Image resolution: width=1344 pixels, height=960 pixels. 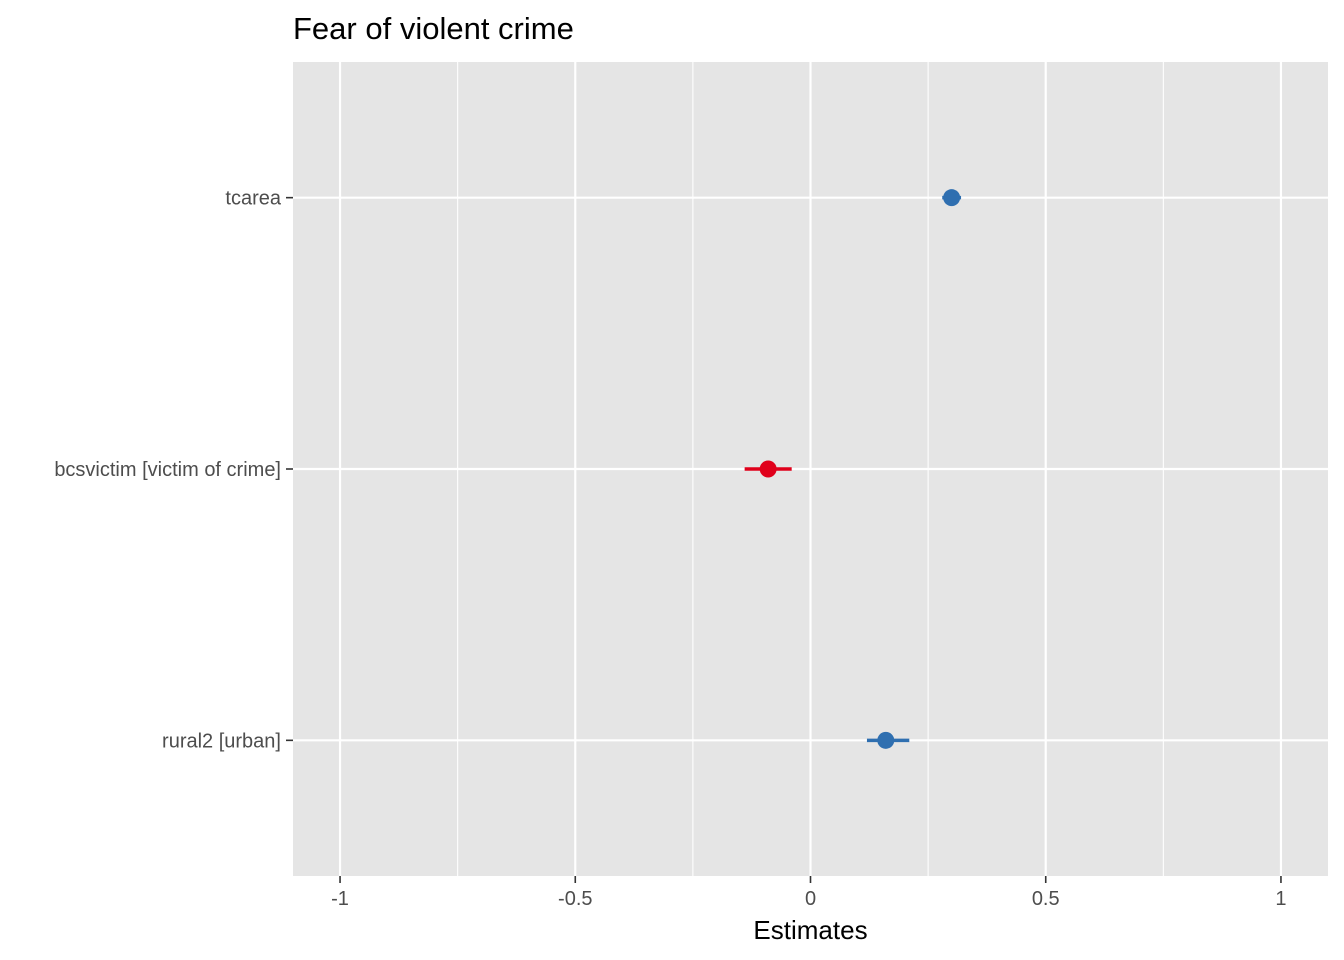 What do you see at coordinates (853, 469) in the screenshot?
I see `data-marks` at bounding box center [853, 469].